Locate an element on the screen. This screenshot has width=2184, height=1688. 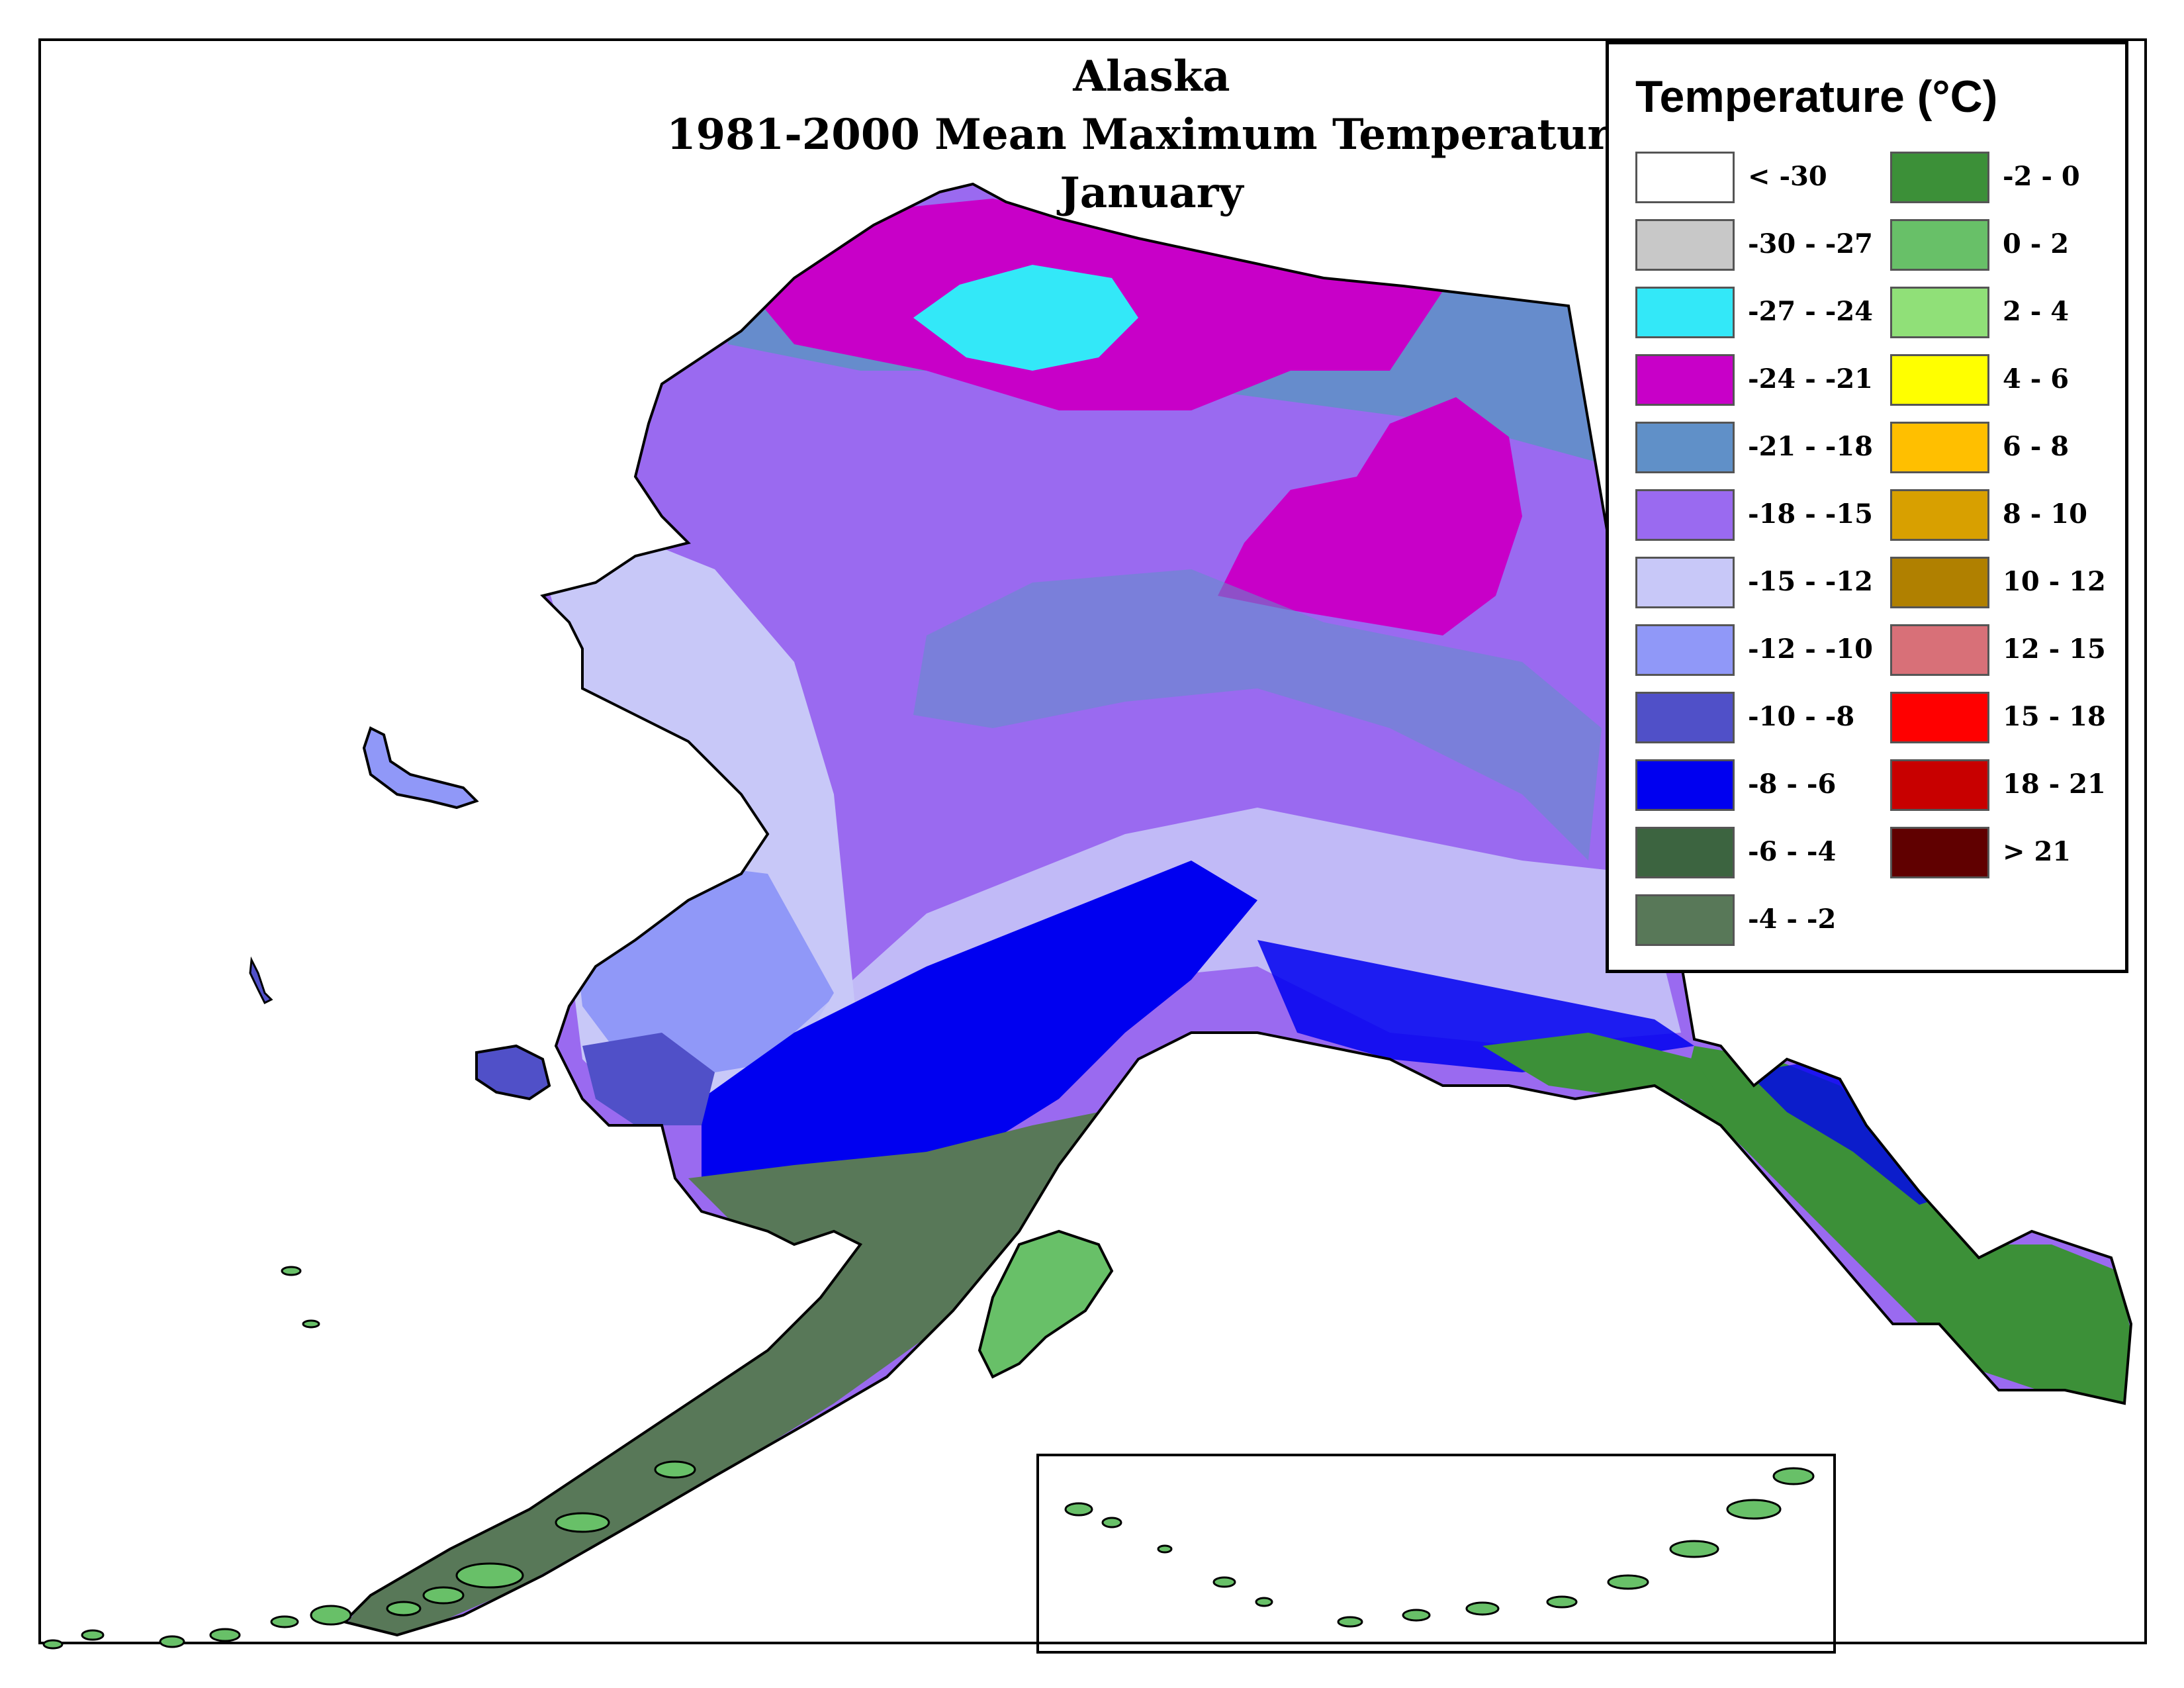
legend-label: -2 - 0 is located at coordinates (2042, 176).